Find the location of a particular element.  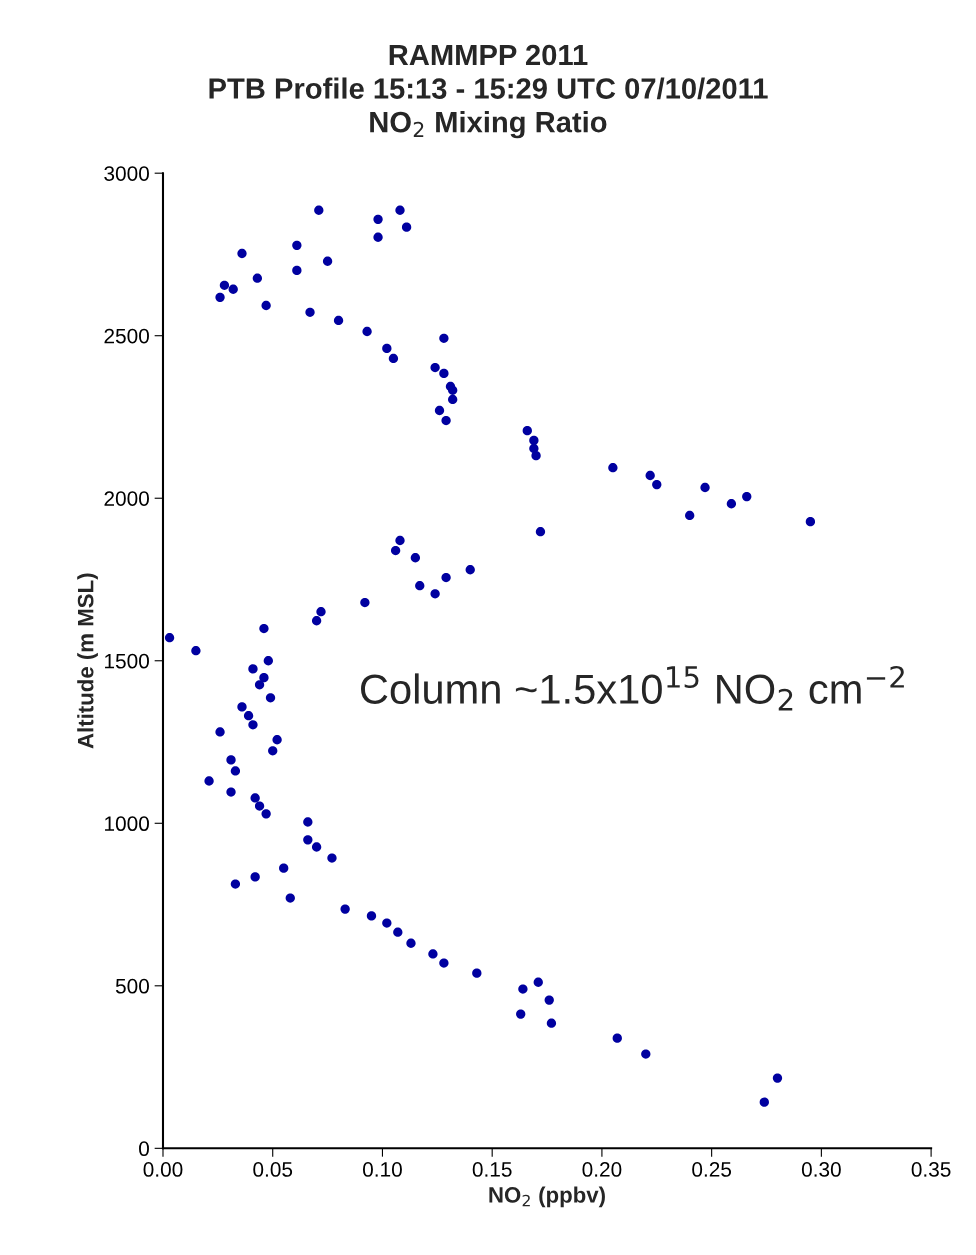

x-tick-label: 0.10 is located at coordinates (382, 1169).